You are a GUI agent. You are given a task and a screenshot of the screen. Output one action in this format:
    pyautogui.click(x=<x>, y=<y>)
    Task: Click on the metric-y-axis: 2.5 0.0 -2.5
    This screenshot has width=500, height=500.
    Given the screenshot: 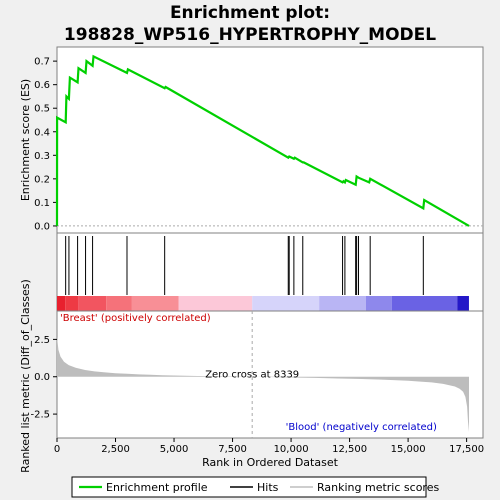 What is the action you would take?
    pyautogui.click(x=43, y=378)
    